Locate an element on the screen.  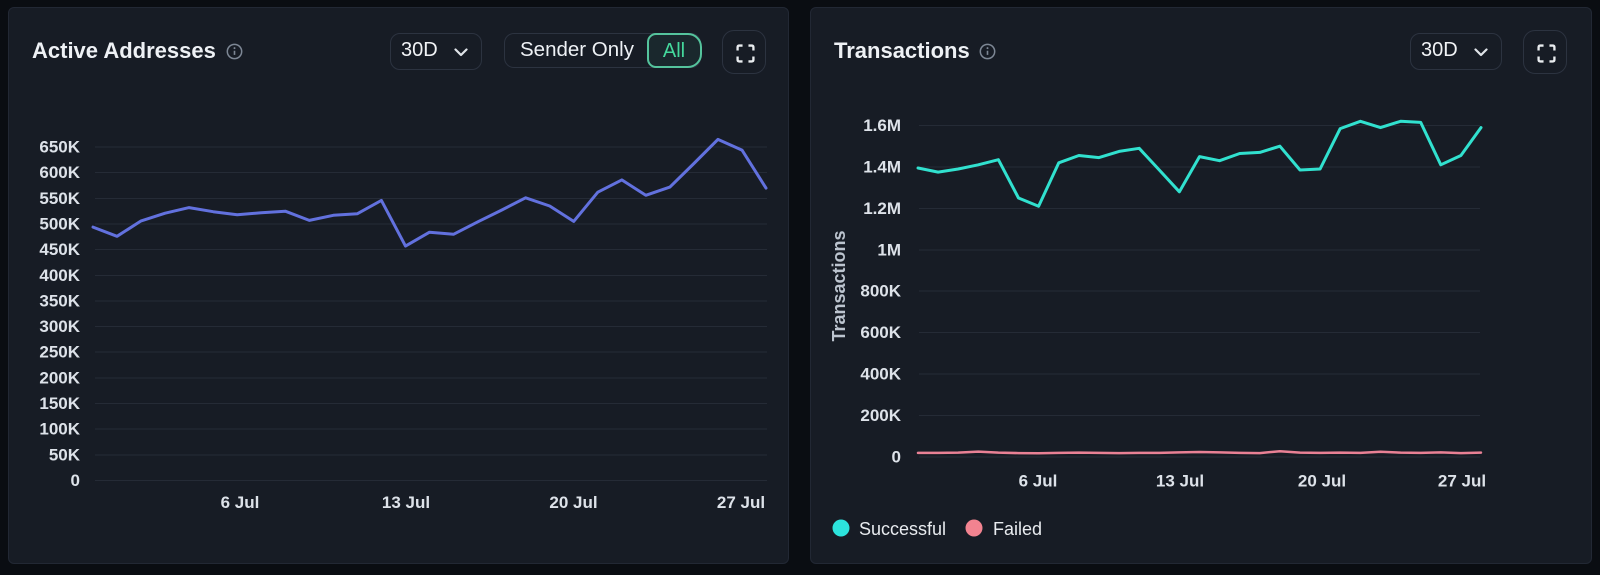
svg-text: 250K is located at coordinates (59, 352).